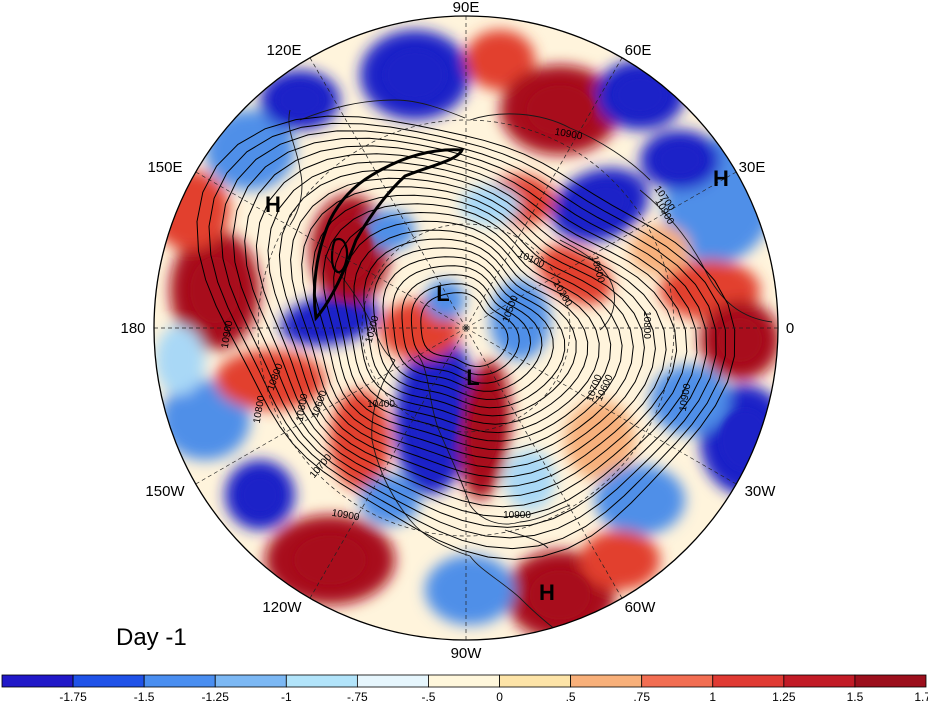 The image size is (928, 702). What do you see at coordinates (295, 167) in the screenshot?
I see `coast-east-asia` at bounding box center [295, 167].